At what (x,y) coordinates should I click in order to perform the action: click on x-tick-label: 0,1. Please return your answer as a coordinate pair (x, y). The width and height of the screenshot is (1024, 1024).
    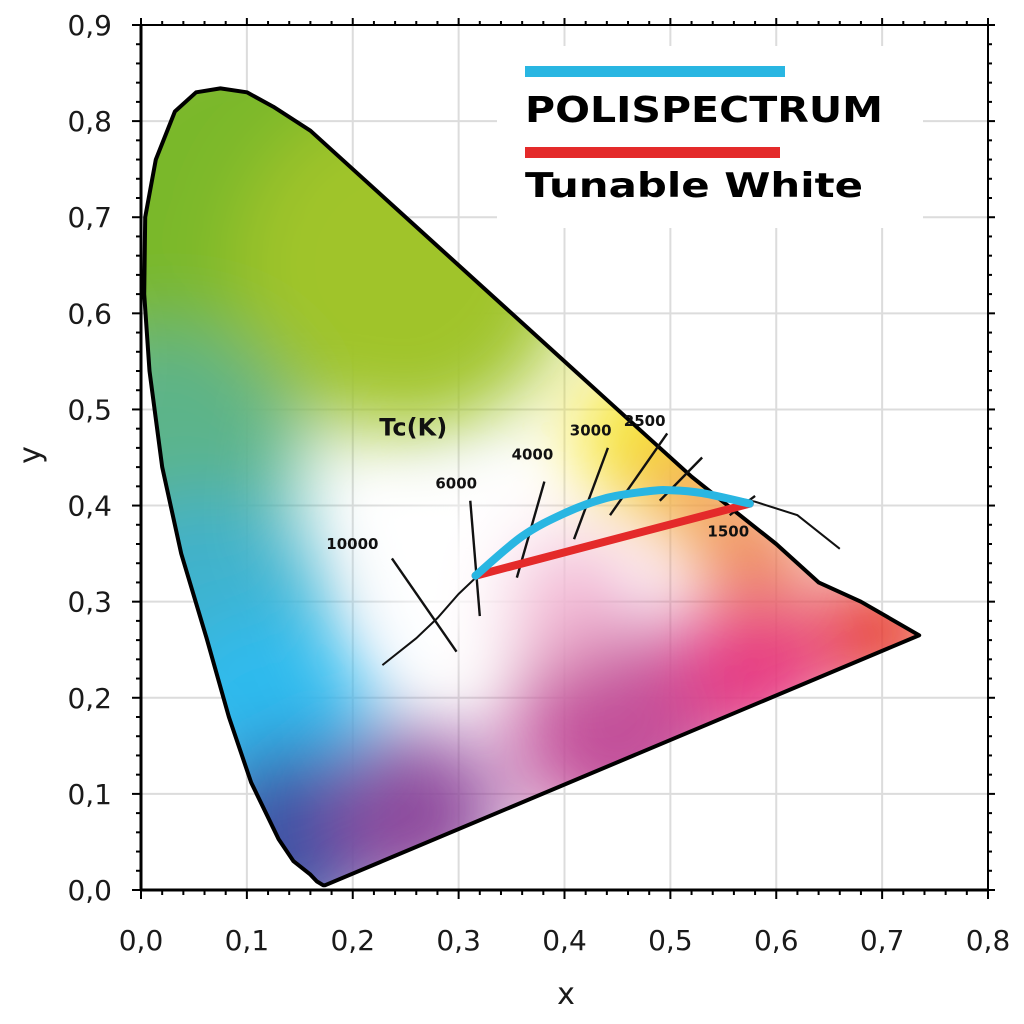
    Looking at the image, I should click on (247, 940).